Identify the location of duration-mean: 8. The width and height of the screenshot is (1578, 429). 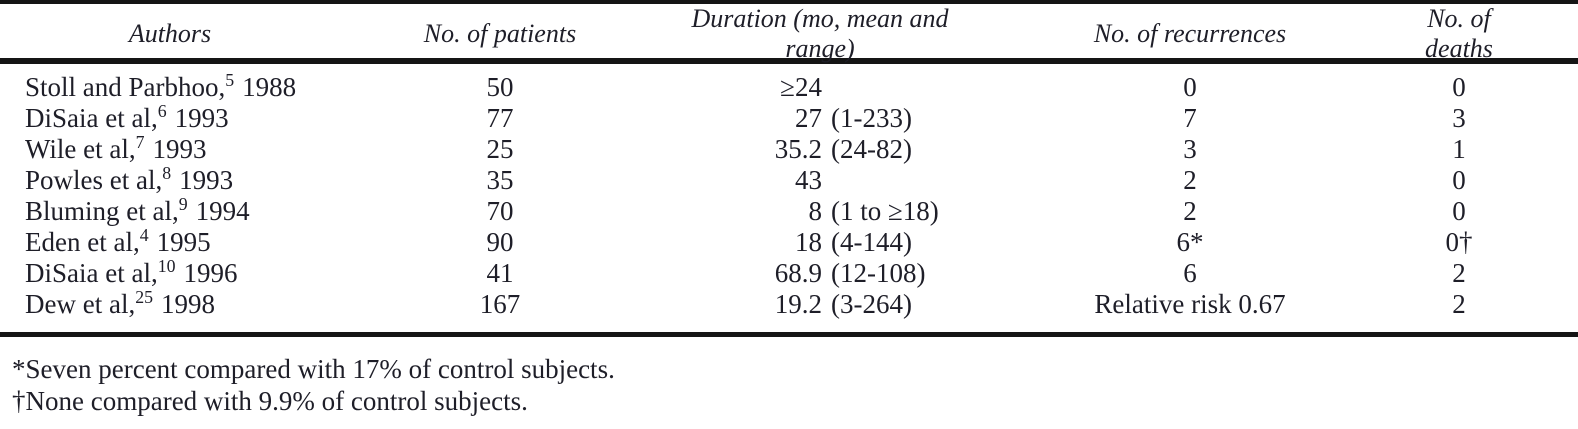
(815, 211).